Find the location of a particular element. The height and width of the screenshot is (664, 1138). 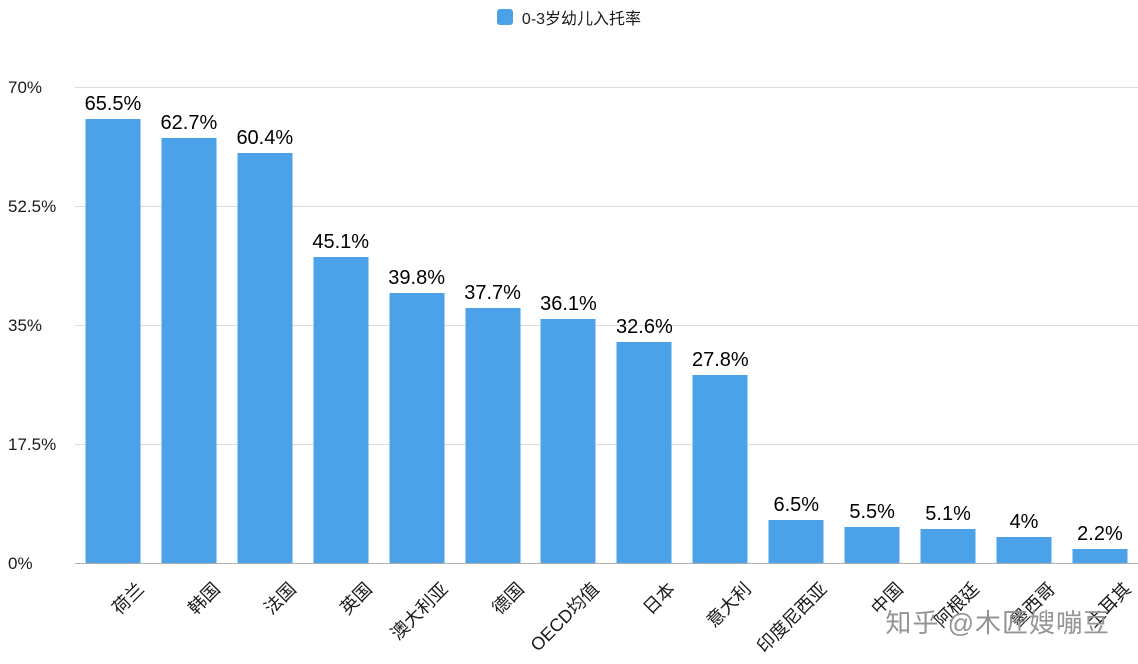

value-label: 2.2% is located at coordinates (1100, 534).